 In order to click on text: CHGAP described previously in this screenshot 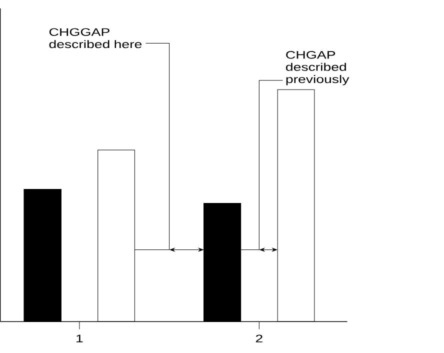, I will do `click(318, 68)`.